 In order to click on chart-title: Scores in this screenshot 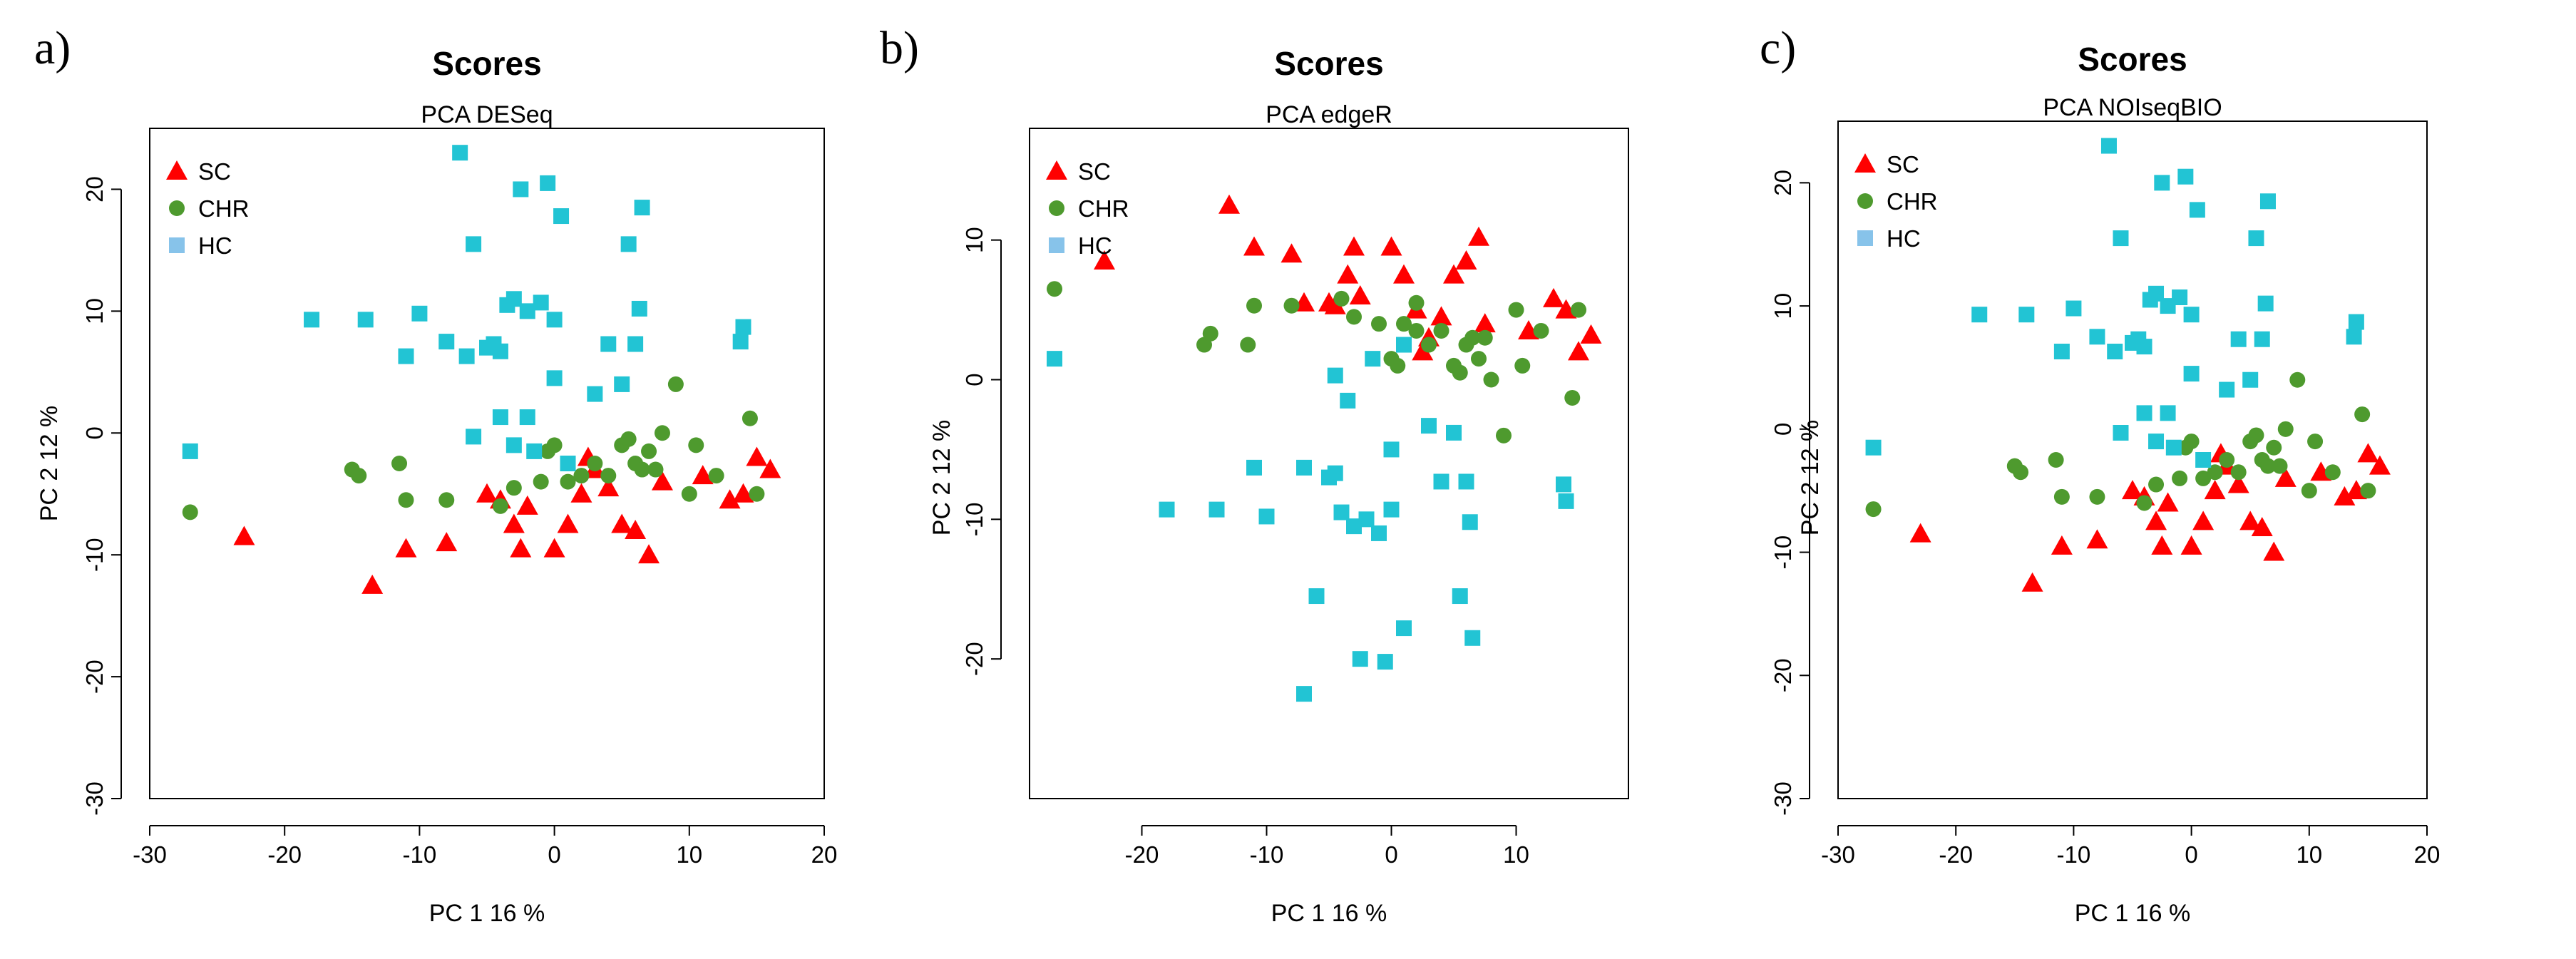, I will do `click(2132, 59)`.